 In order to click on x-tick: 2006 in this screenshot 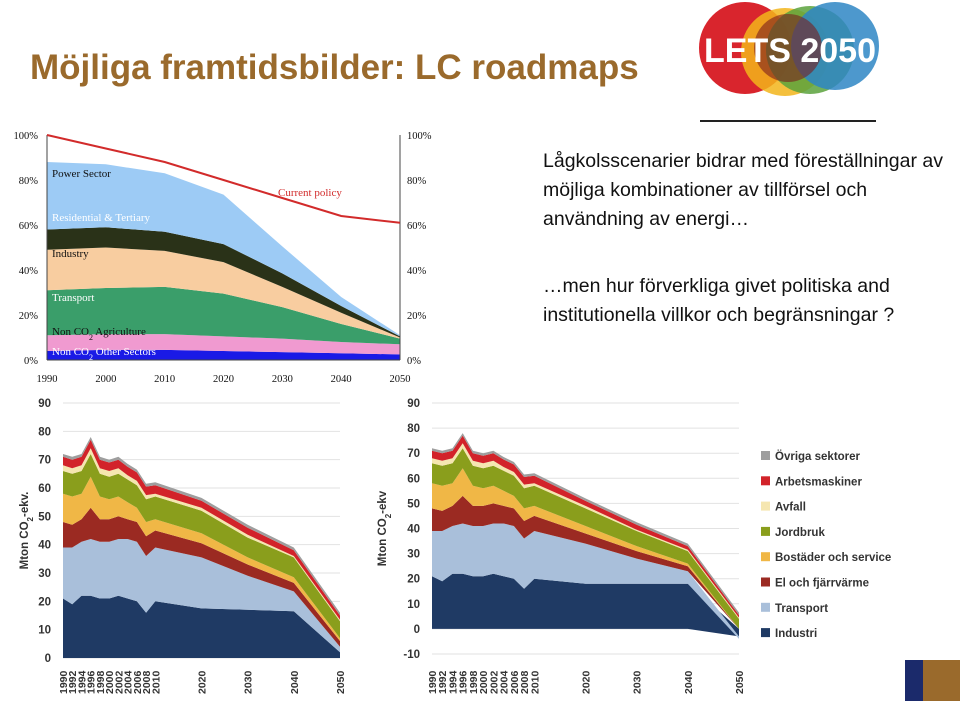, I will do `click(515, 682)`.